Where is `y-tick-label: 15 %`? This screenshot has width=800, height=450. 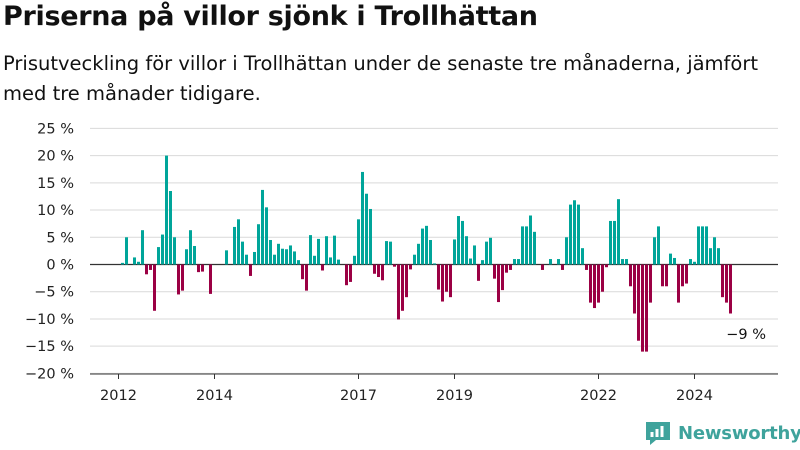 y-tick-label: 15 % is located at coordinates (55, 184).